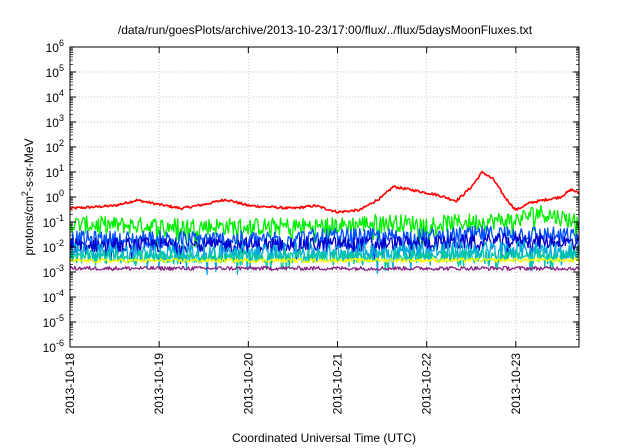  I want to click on x-tick-label: 2013-10-23, so click(516, 384).